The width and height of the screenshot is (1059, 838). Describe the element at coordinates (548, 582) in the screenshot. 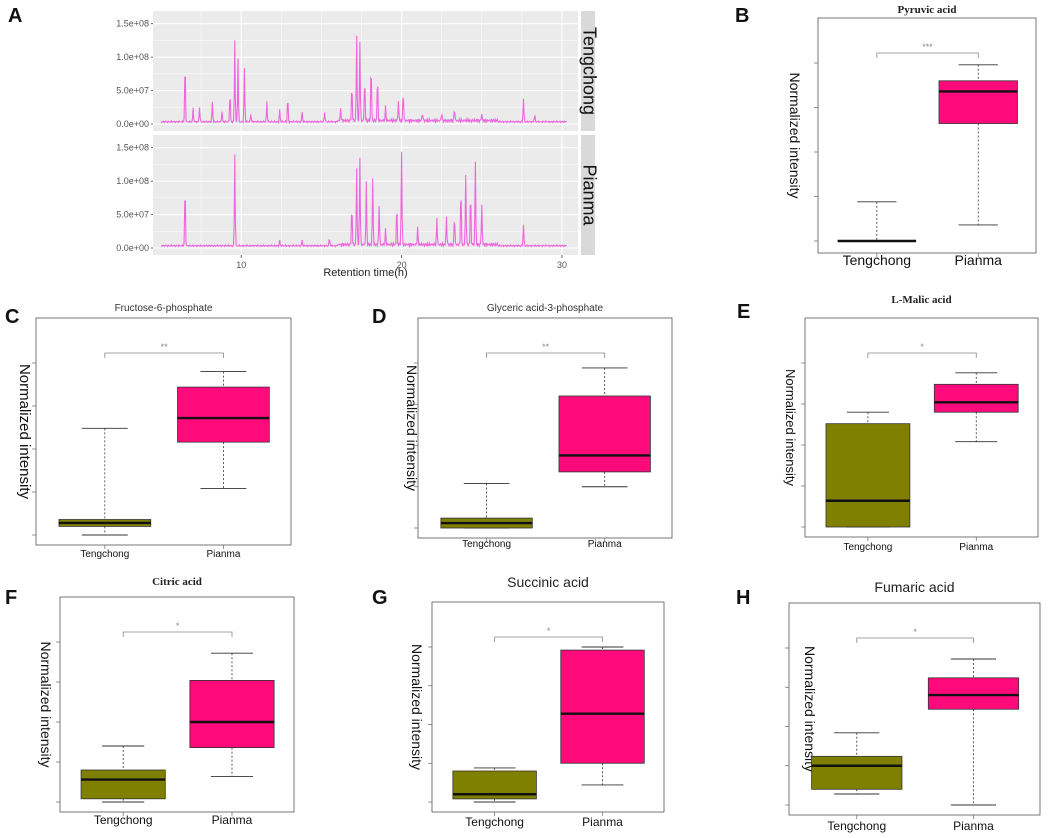

I see `plot-title: Succinic acid` at that location.